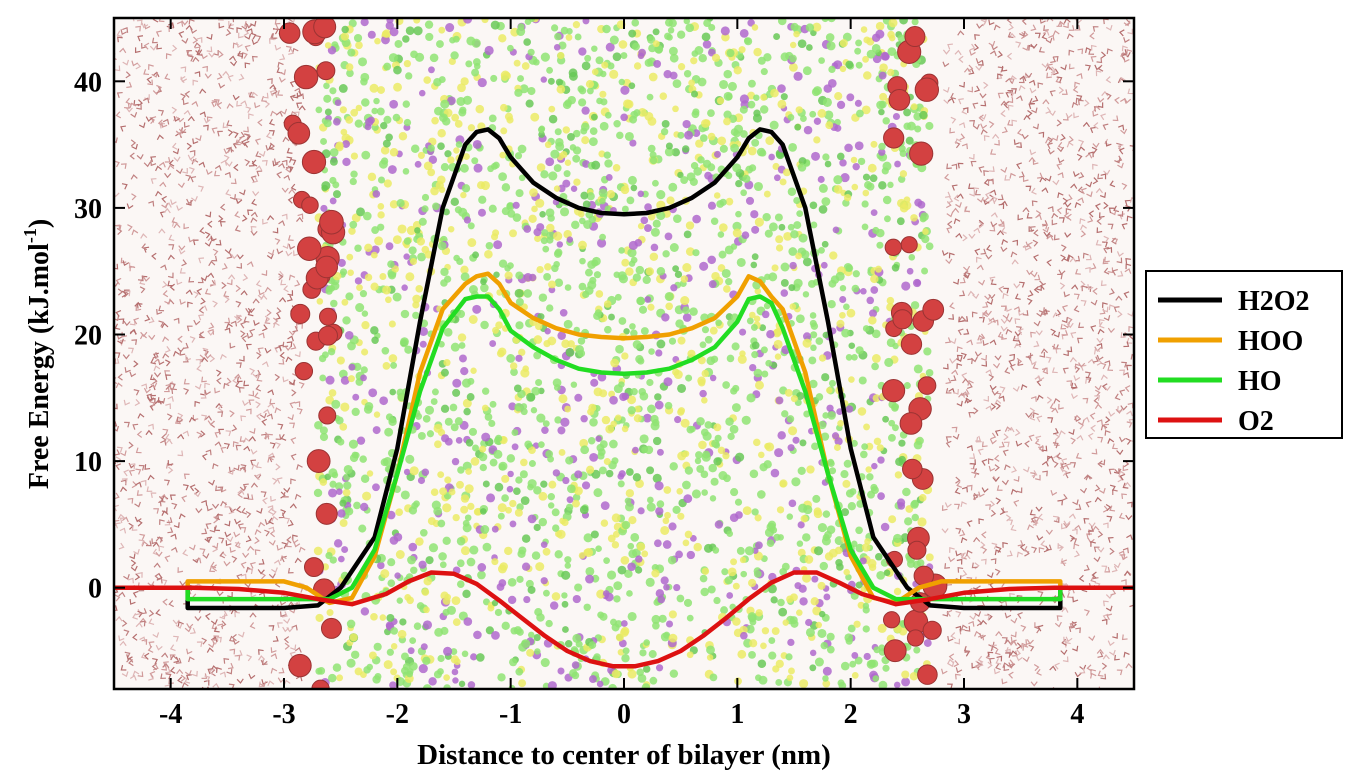 This screenshot has width=1350, height=778. Describe the element at coordinates (88, 462) in the screenshot. I see `y-tick-label: 10` at that location.